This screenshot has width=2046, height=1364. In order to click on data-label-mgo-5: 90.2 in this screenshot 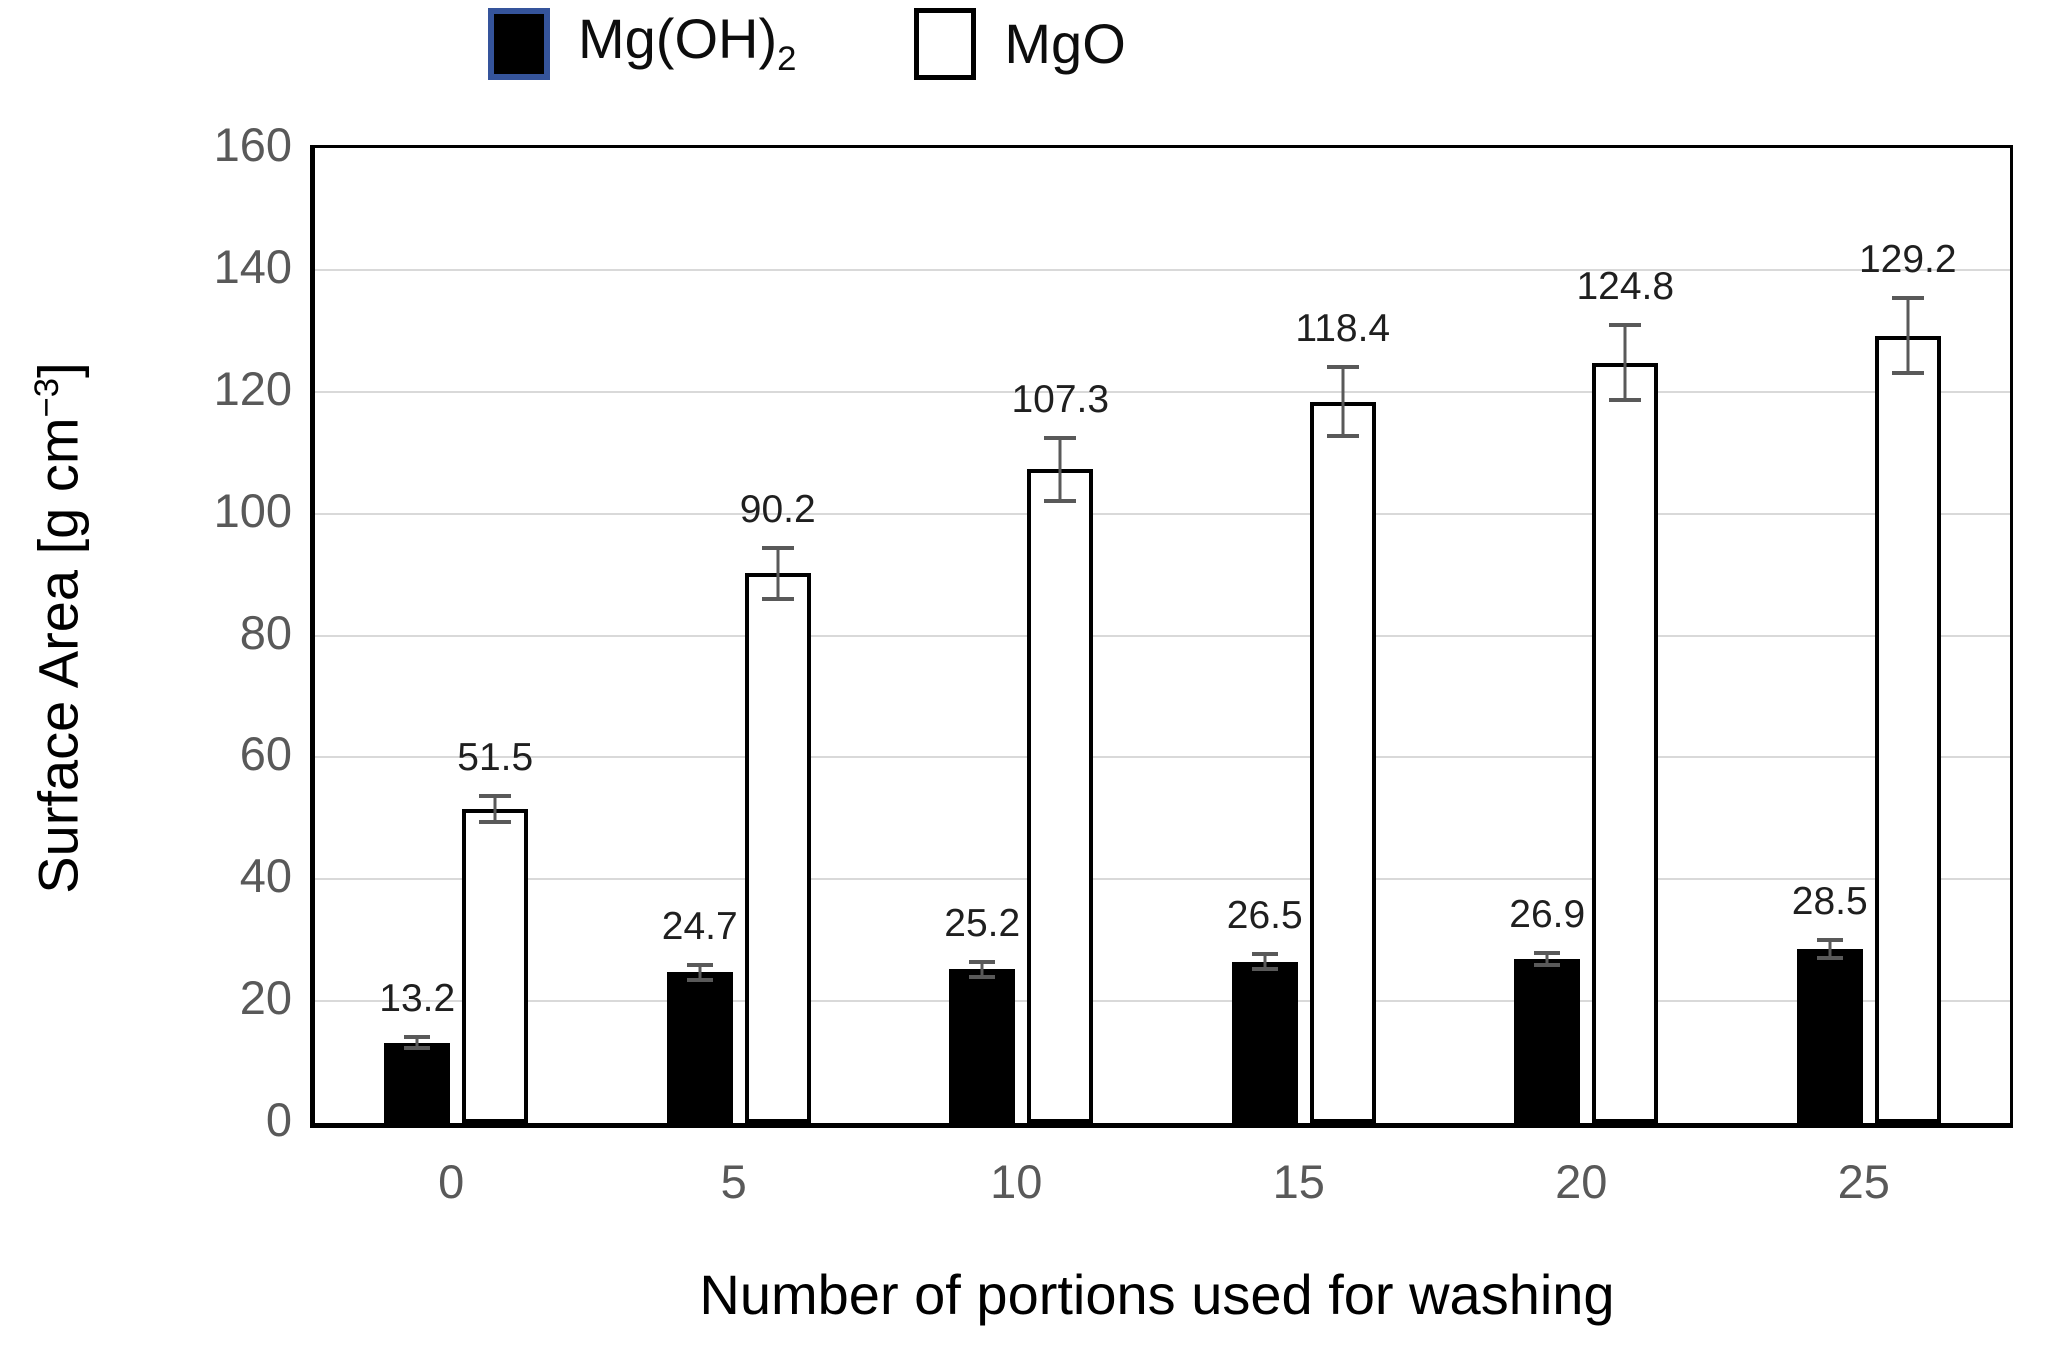, I will do `click(777, 509)`.